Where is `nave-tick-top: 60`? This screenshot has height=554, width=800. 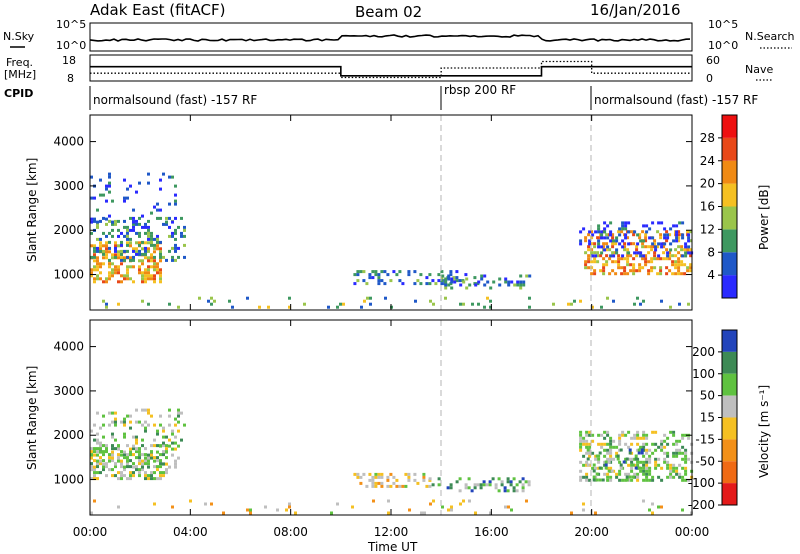
nave-tick-top: 60 is located at coordinates (713, 60).